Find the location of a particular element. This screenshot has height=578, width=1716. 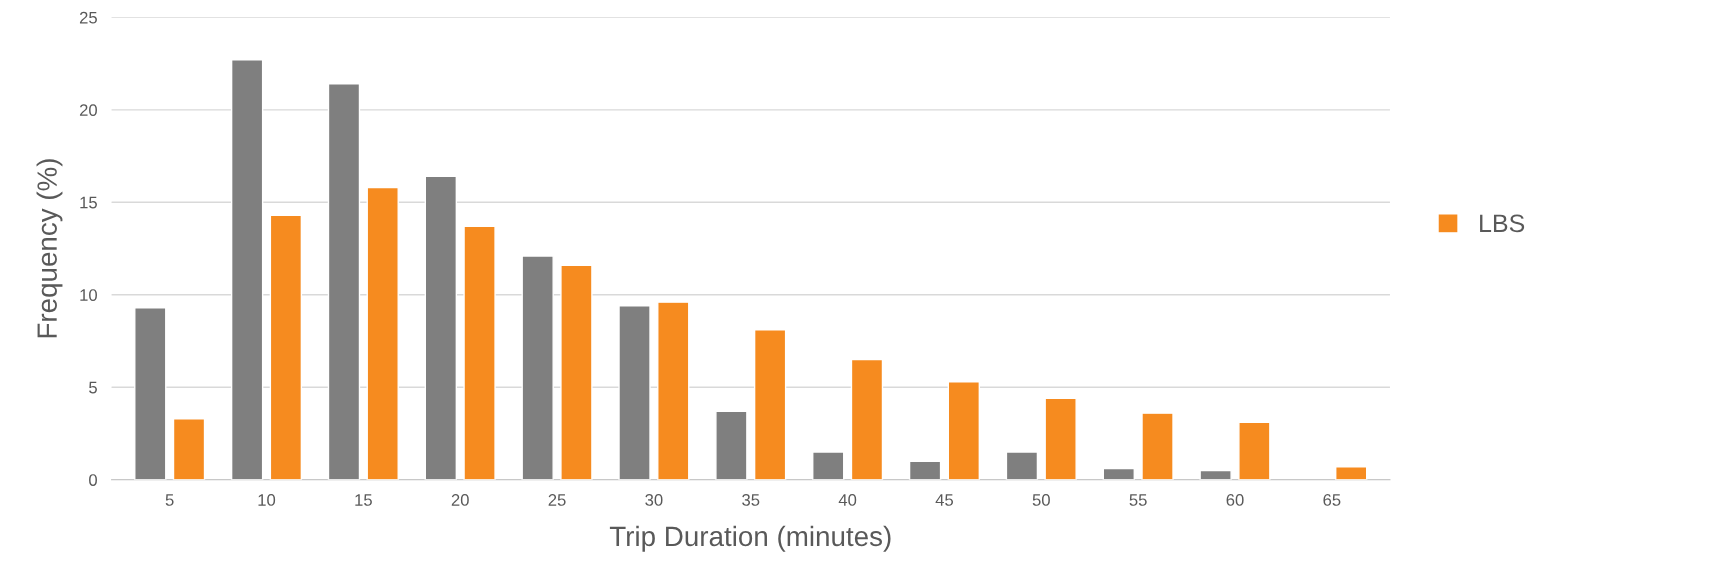

y-axis-title: Frequency (%) is located at coordinates (49, 248).